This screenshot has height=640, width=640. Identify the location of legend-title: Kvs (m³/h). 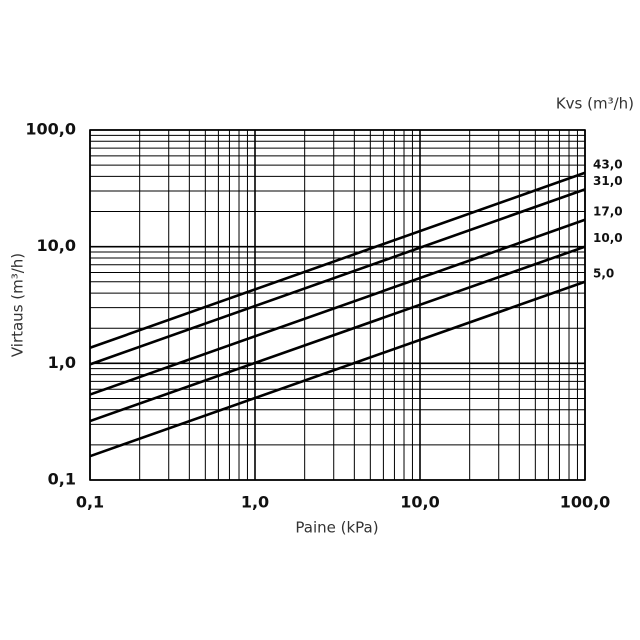
(595, 104).